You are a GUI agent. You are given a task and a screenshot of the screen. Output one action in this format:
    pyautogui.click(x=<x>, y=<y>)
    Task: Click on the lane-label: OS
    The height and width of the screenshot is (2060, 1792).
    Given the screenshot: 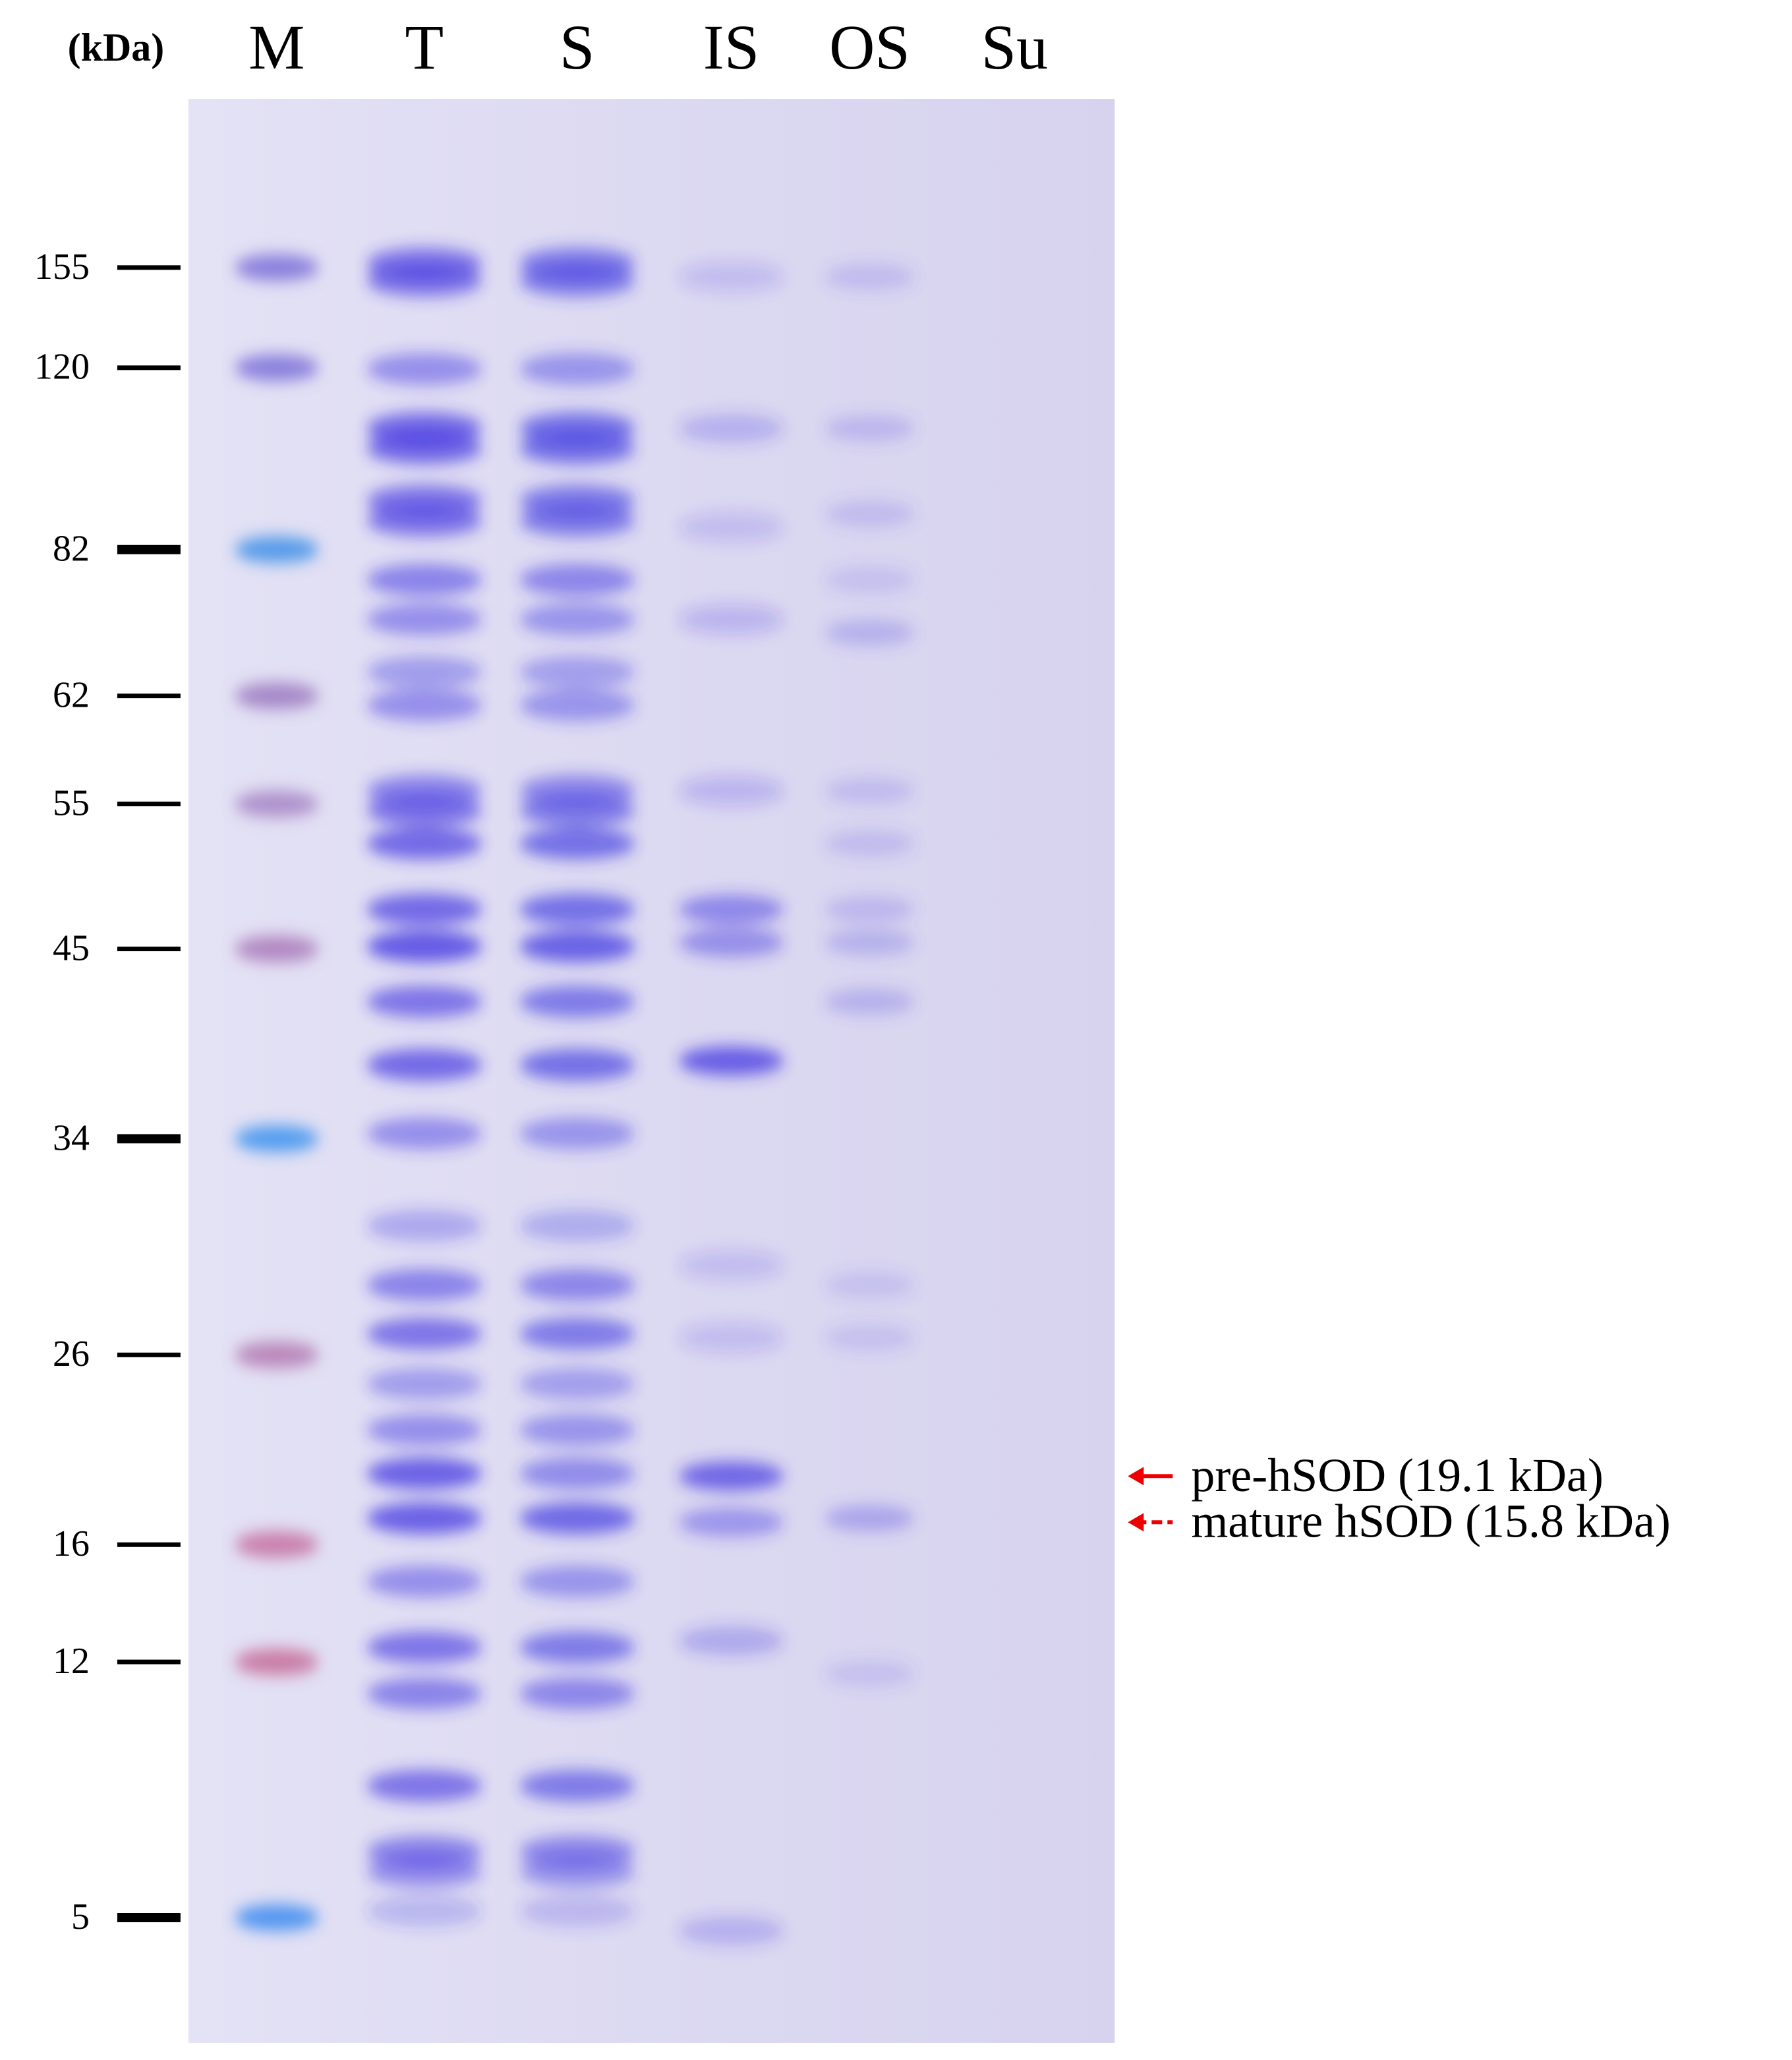 What is the action you would take?
    pyautogui.click(x=870, y=47)
    